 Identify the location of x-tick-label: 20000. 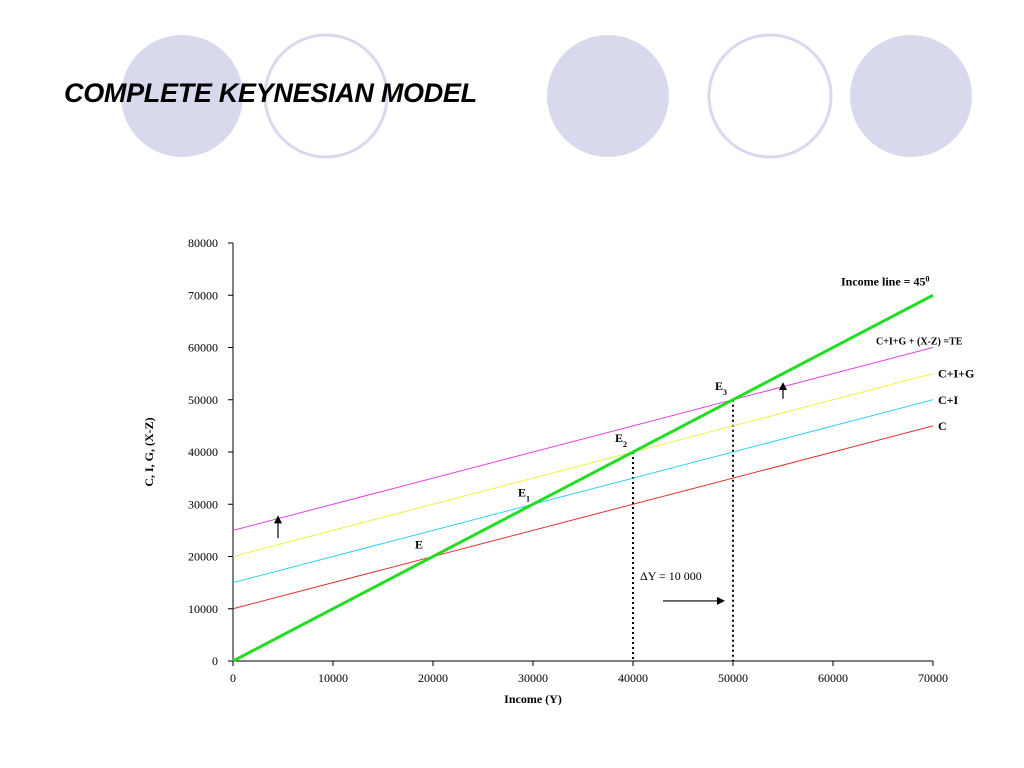
(433, 678).